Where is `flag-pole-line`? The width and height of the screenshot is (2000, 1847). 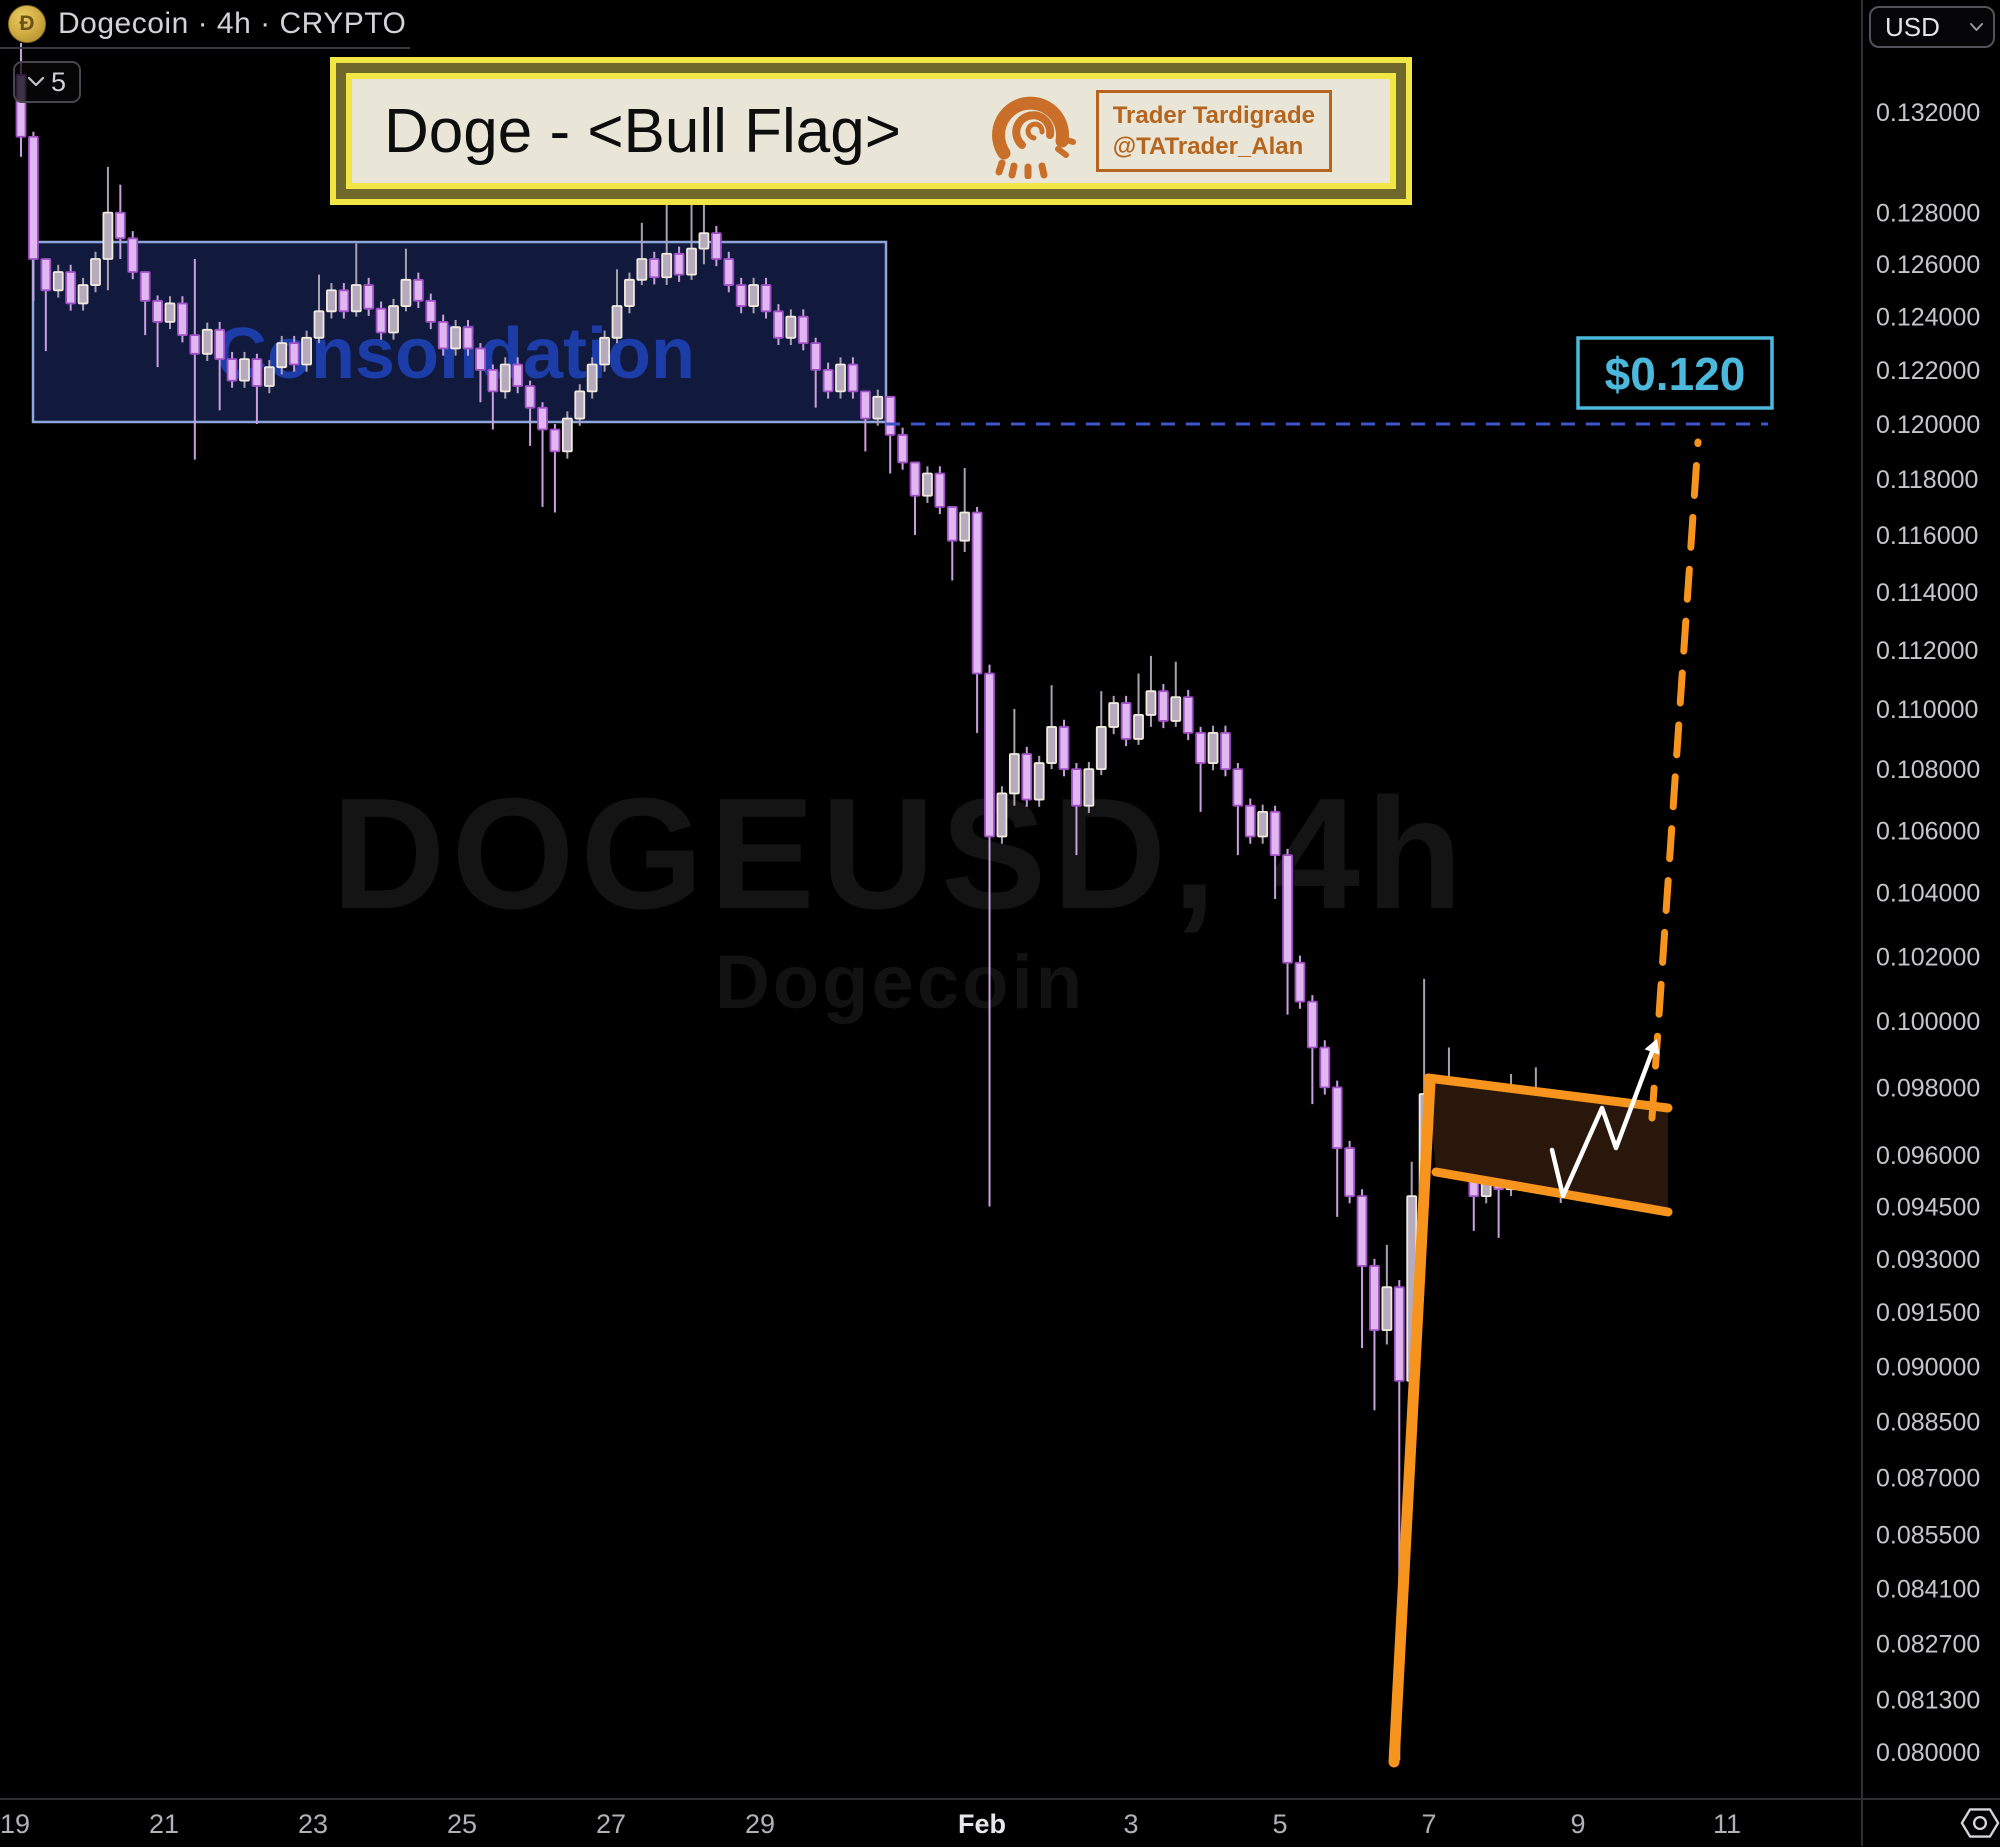
flag-pole-line is located at coordinates (1412, 1422).